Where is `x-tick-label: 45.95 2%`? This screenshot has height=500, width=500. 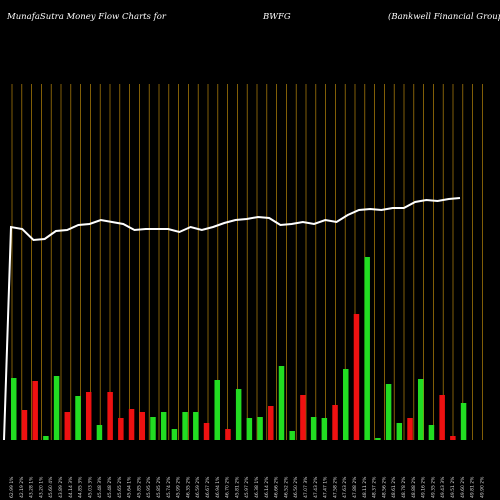 x-tick-label: 45.95 2% is located at coordinates (149, 487).